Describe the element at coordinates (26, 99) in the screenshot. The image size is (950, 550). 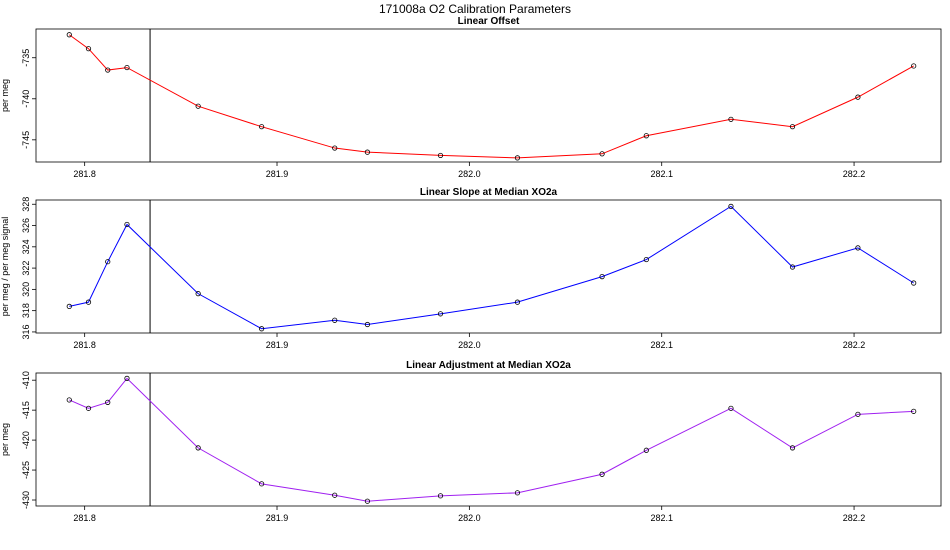
I see `y-tick-label: -740` at that location.